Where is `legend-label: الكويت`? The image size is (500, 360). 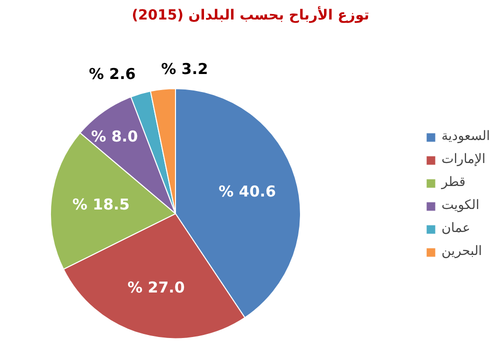
legend-label: الكويت is located at coordinates (460, 205).